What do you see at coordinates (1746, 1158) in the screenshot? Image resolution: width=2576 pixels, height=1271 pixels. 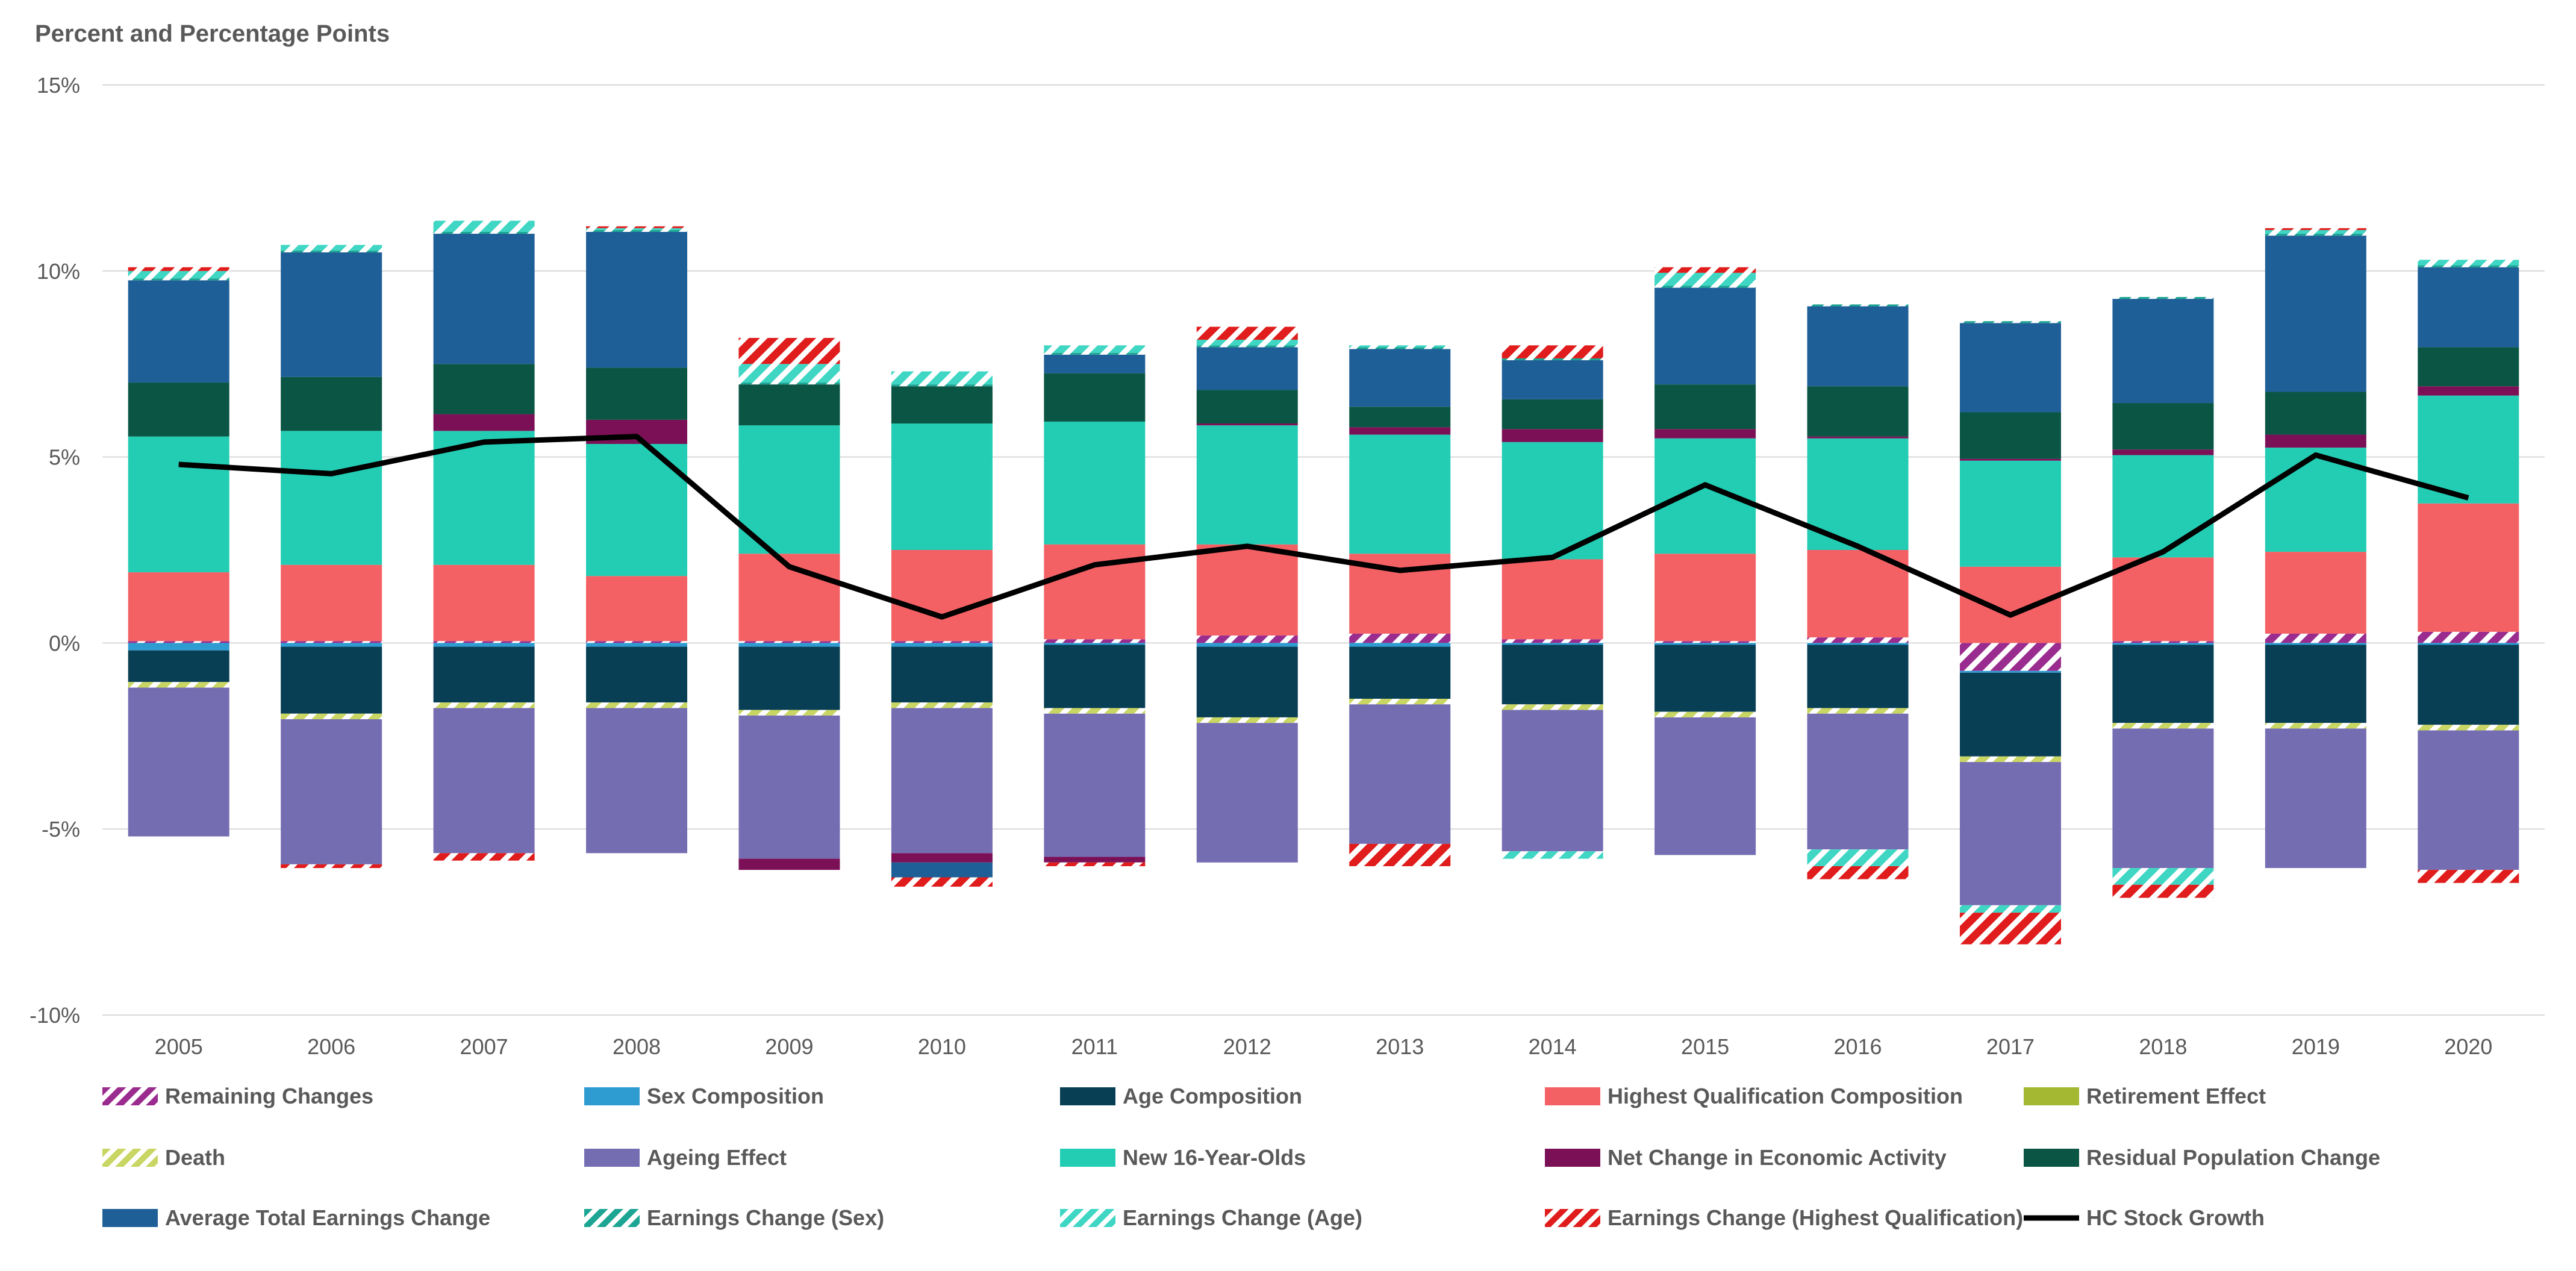 I see `legend-item-net-change-in-economic-activity: Net Change in Economic Activity` at bounding box center [1746, 1158].